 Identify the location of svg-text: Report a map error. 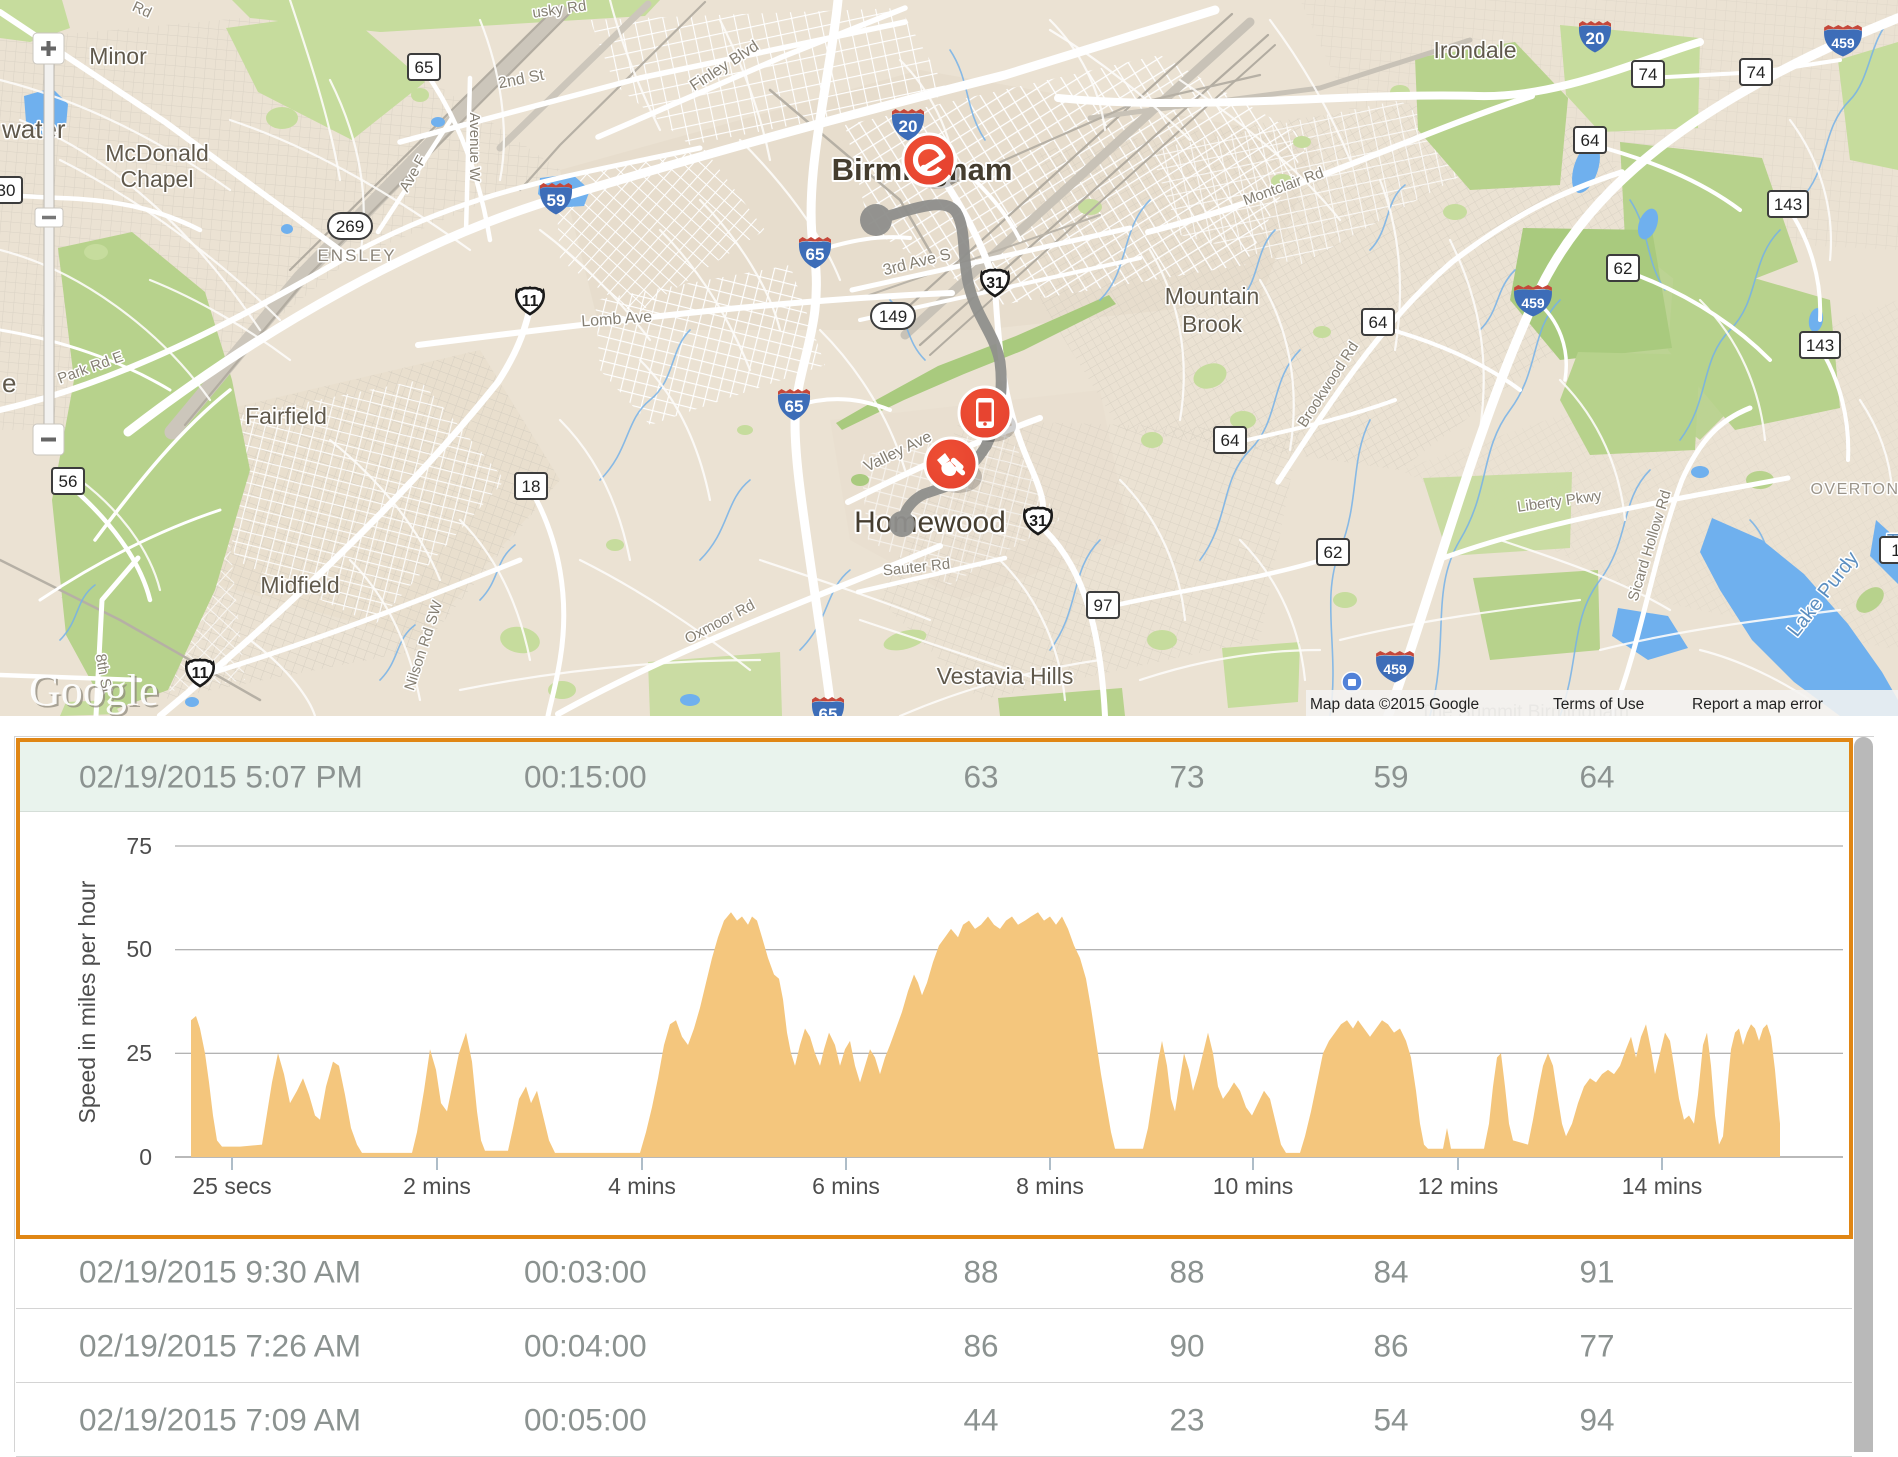
(1757, 704).